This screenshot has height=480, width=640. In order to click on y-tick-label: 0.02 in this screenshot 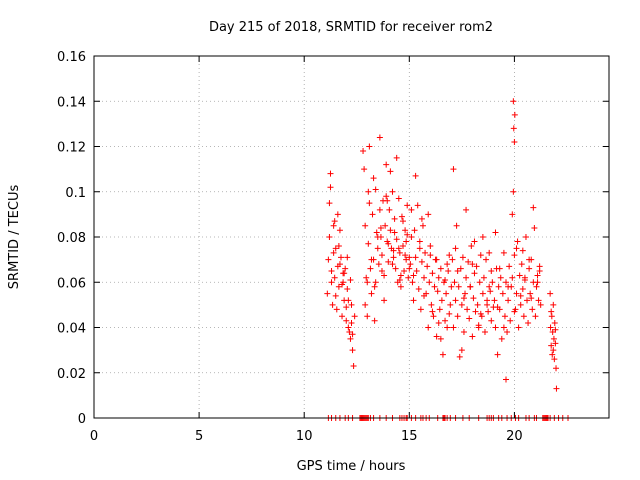, I will do `click(71, 374)`.